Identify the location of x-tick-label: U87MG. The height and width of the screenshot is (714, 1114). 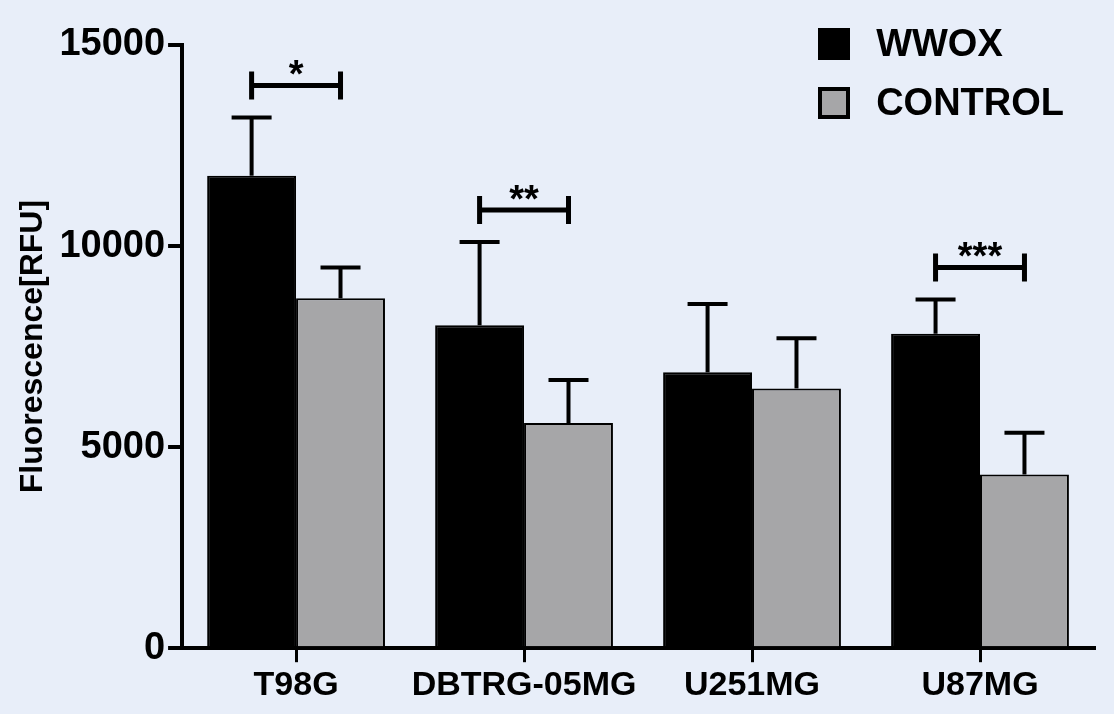
(980, 682).